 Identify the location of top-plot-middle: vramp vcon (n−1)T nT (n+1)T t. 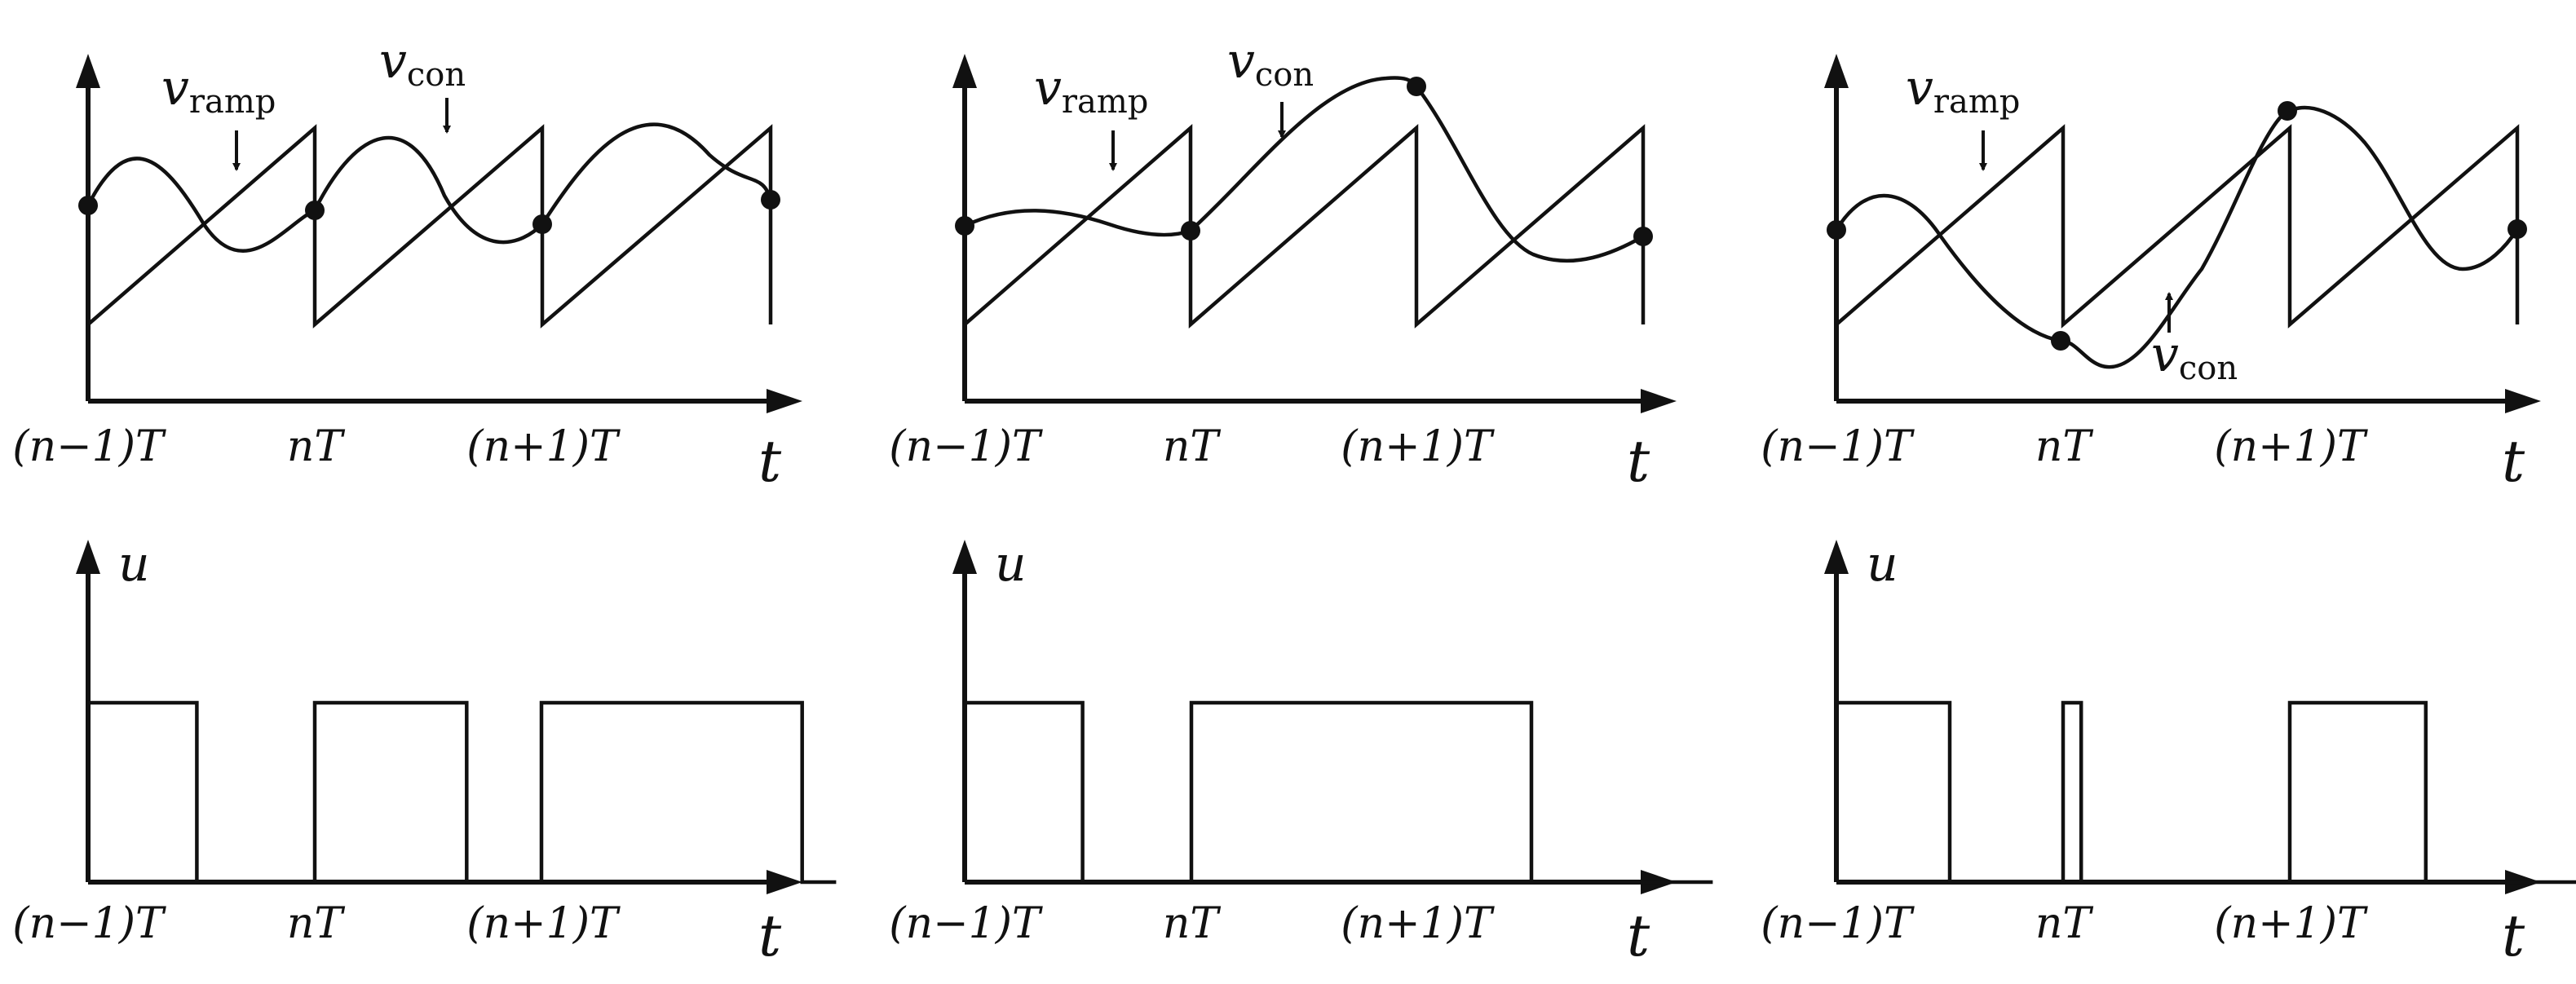
(1283, 264).